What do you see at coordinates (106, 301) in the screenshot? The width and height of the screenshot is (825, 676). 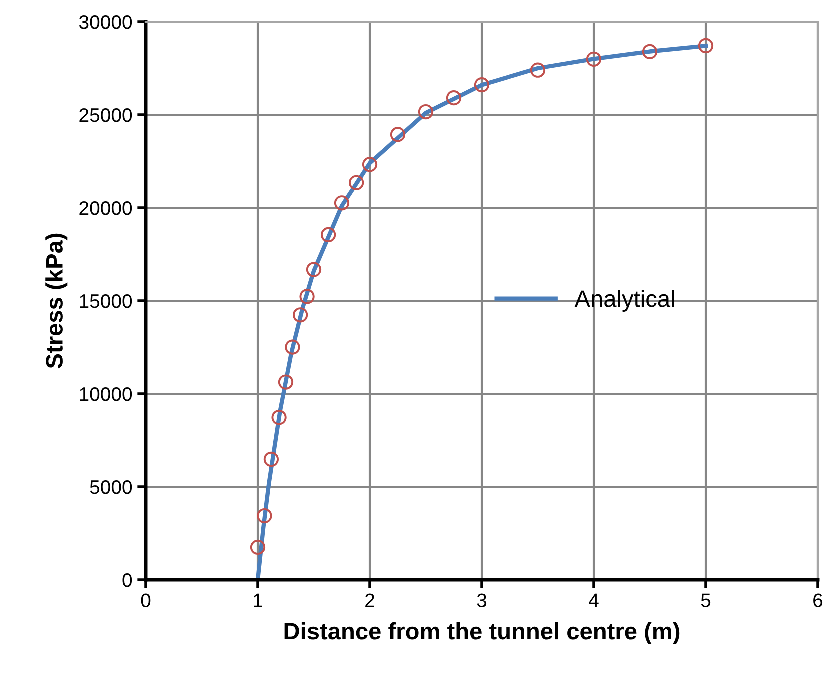 I see `y-tick-label: 15000` at bounding box center [106, 301].